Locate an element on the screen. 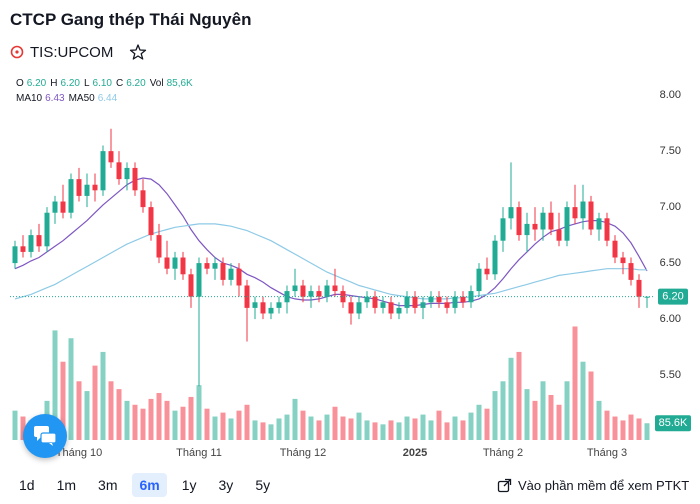 Image resolution: width=700 pixels, height=504 pixels. favorite-star is located at coordinates (138, 52).